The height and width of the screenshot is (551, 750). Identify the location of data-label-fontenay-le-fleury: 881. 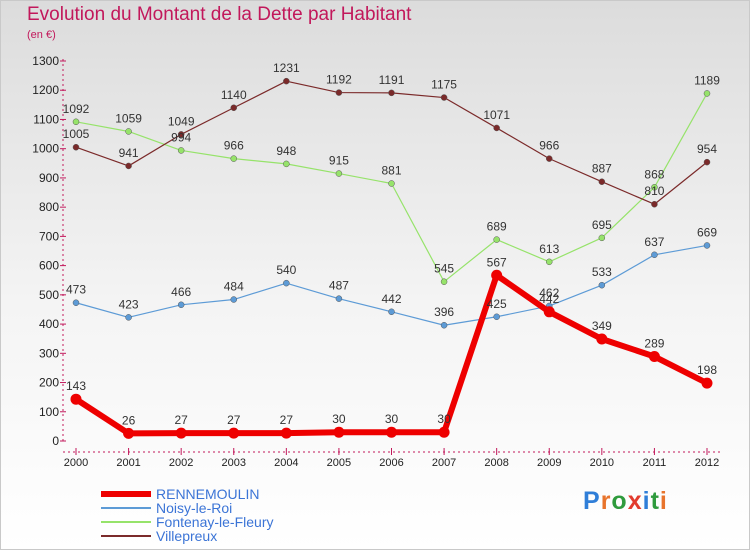
(391, 170).